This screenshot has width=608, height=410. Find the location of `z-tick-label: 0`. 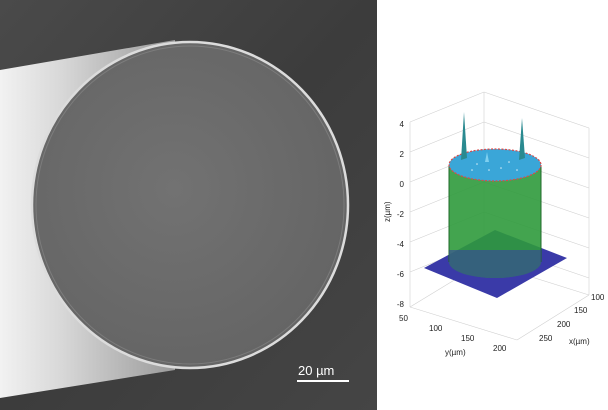

z-tick-label: 0 is located at coordinates (402, 184).